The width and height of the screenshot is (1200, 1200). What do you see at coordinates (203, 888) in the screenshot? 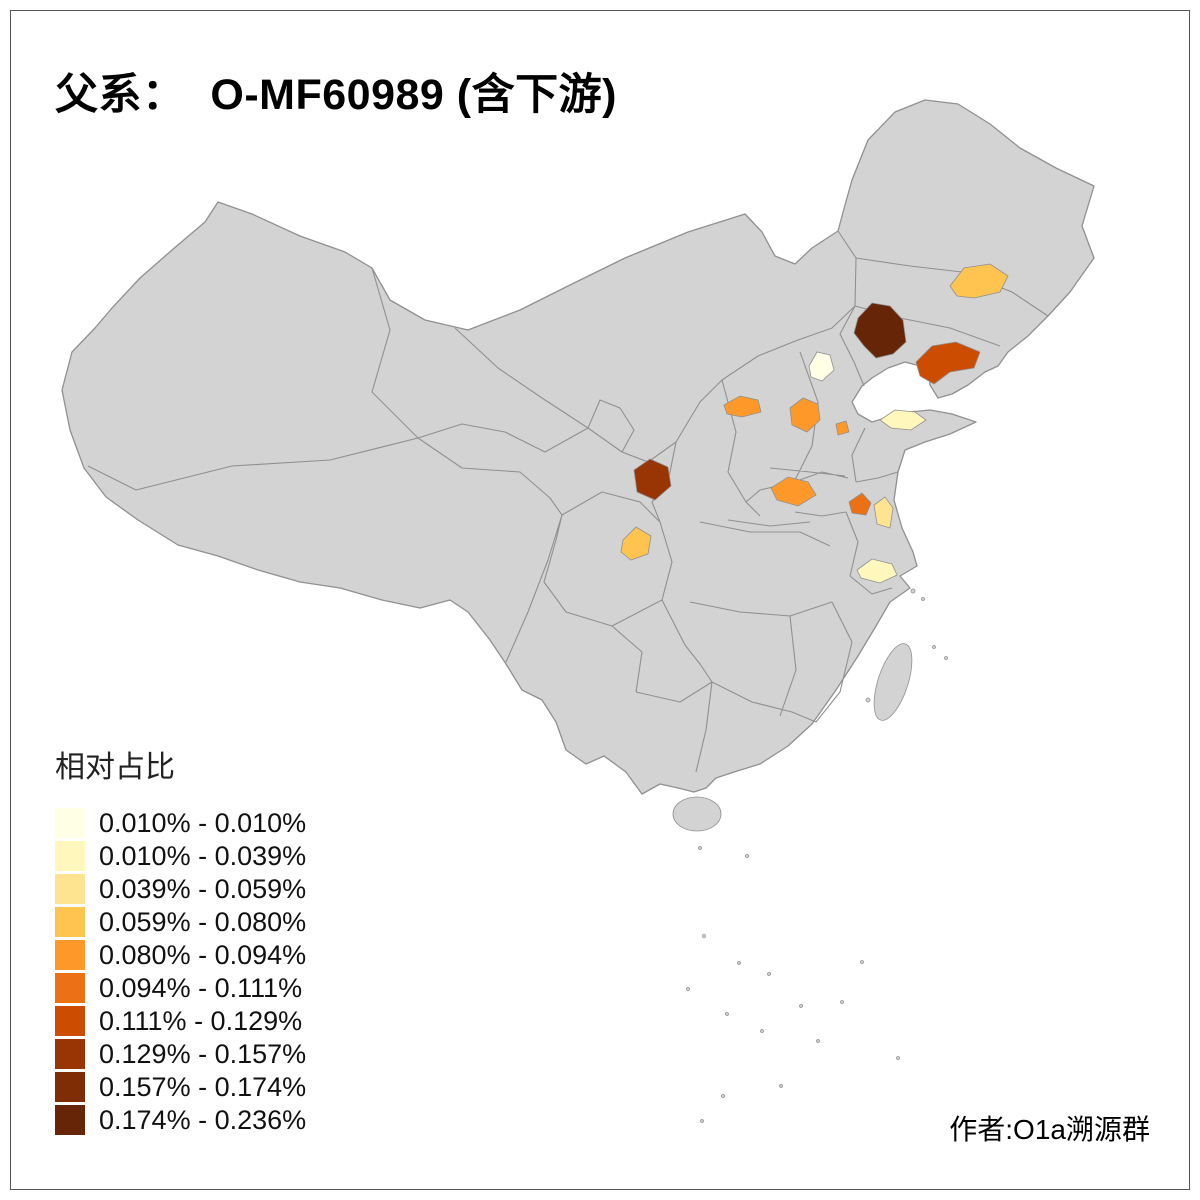
I see `legend-label: 0.039% - 0.059%` at bounding box center [203, 888].